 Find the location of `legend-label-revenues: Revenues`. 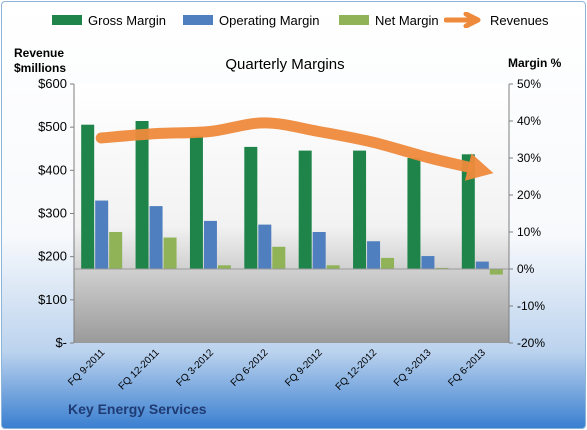

legend-label-revenues: Revenues is located at coordinates (519, 20).